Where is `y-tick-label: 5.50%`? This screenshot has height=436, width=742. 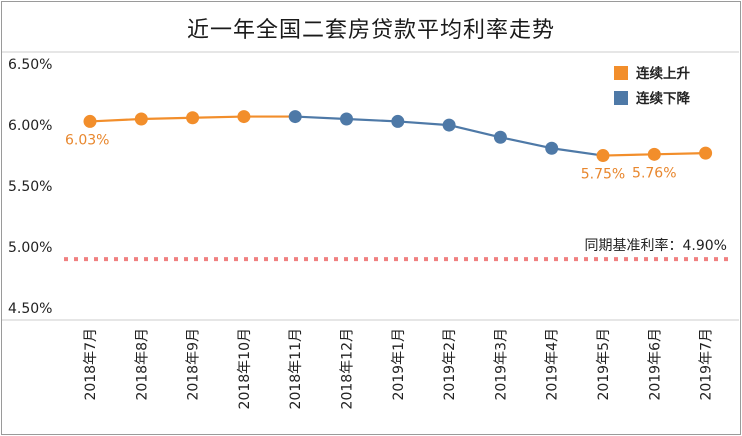 y-tick-label: 5.50% is located at coordinates (30, 187).